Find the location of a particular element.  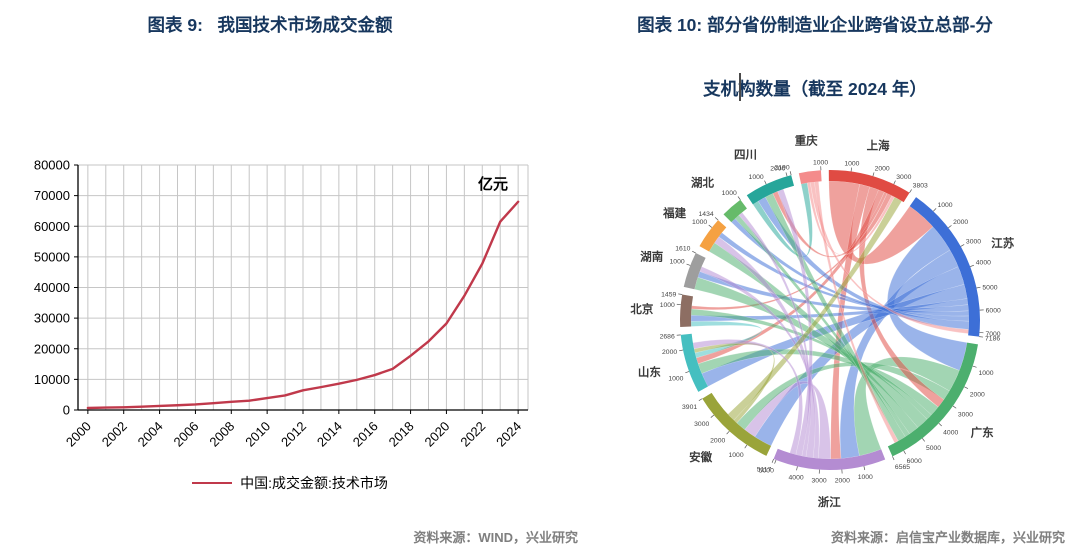

svg-text: 5117 is located at coordinates (764, 470).